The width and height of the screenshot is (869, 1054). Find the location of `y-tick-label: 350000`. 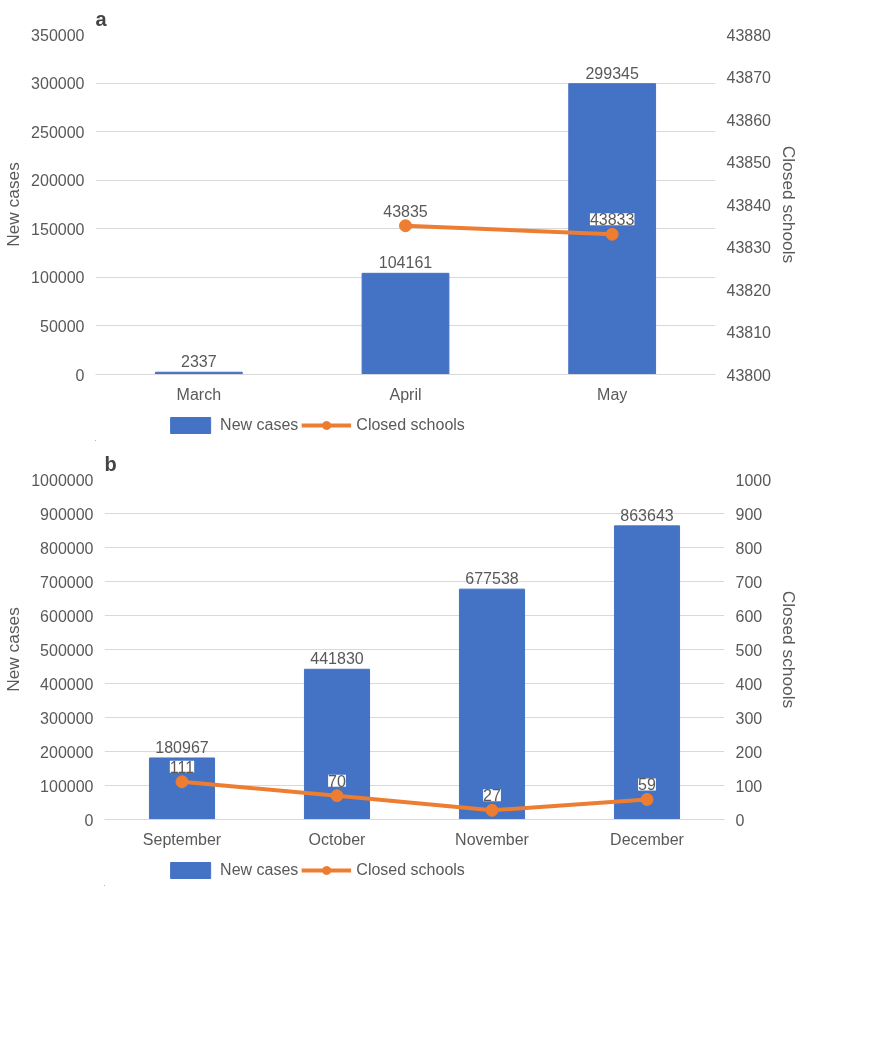

y-tick-label: 350000 is located at coordinates (58, 35).